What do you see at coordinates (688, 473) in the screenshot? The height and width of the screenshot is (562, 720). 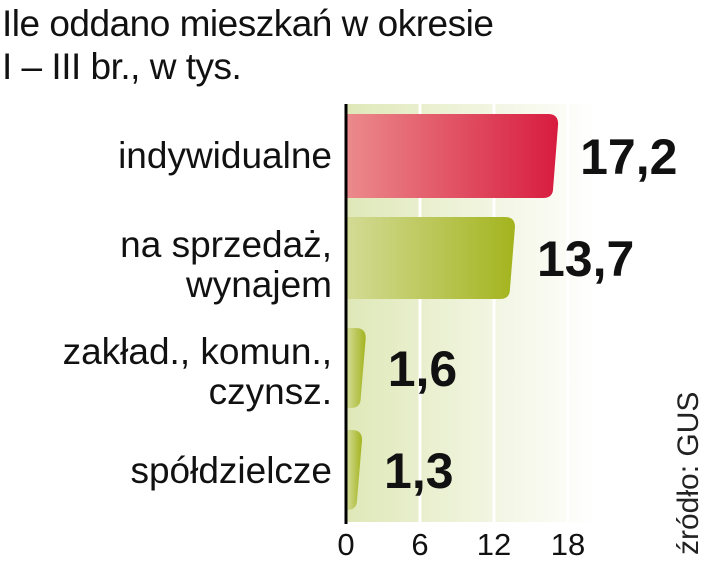 I see `source-note: źródło: GUS` at bounding box center [688, 473].